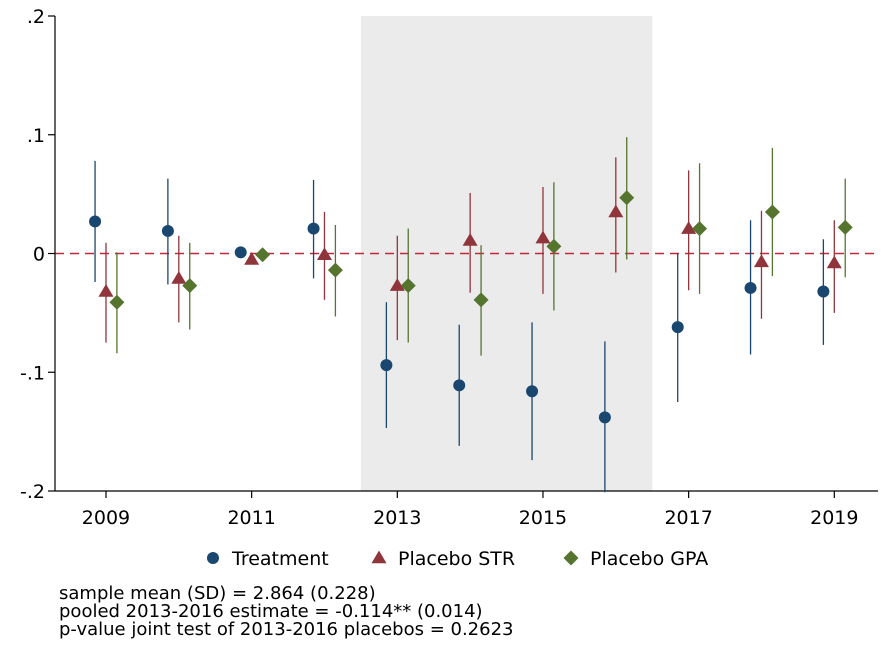  I want to click on legend: Treatment Placebo STR Placebo GPA, so click(457, 559).